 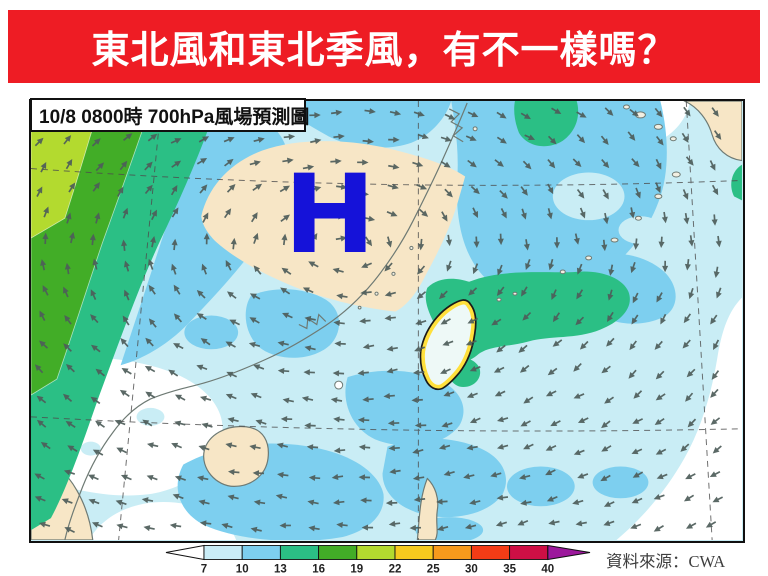 What do you see at coordinates (471, 570) in the screenshot?
I see `svg-text: 30` at bounding box center [471, 570].